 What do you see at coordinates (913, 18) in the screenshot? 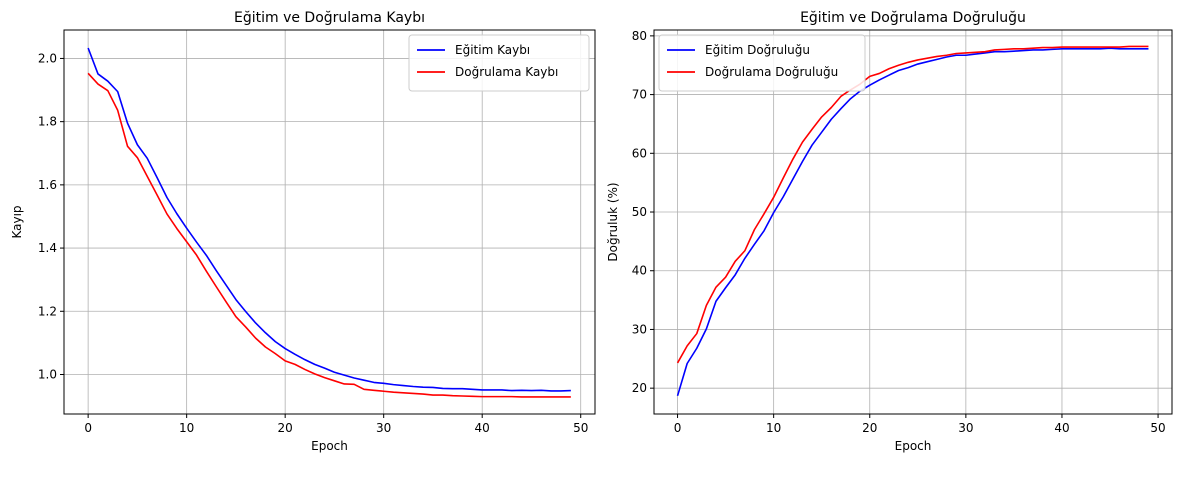
I see `chart-title: Eğitim ve Doğrulama Doğruluğu` at bounding box center [913, 18].